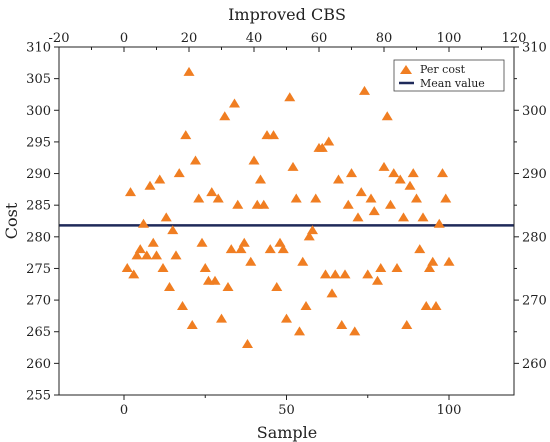  I want to click on top-x-tick-label: 20, so click(189, 38).